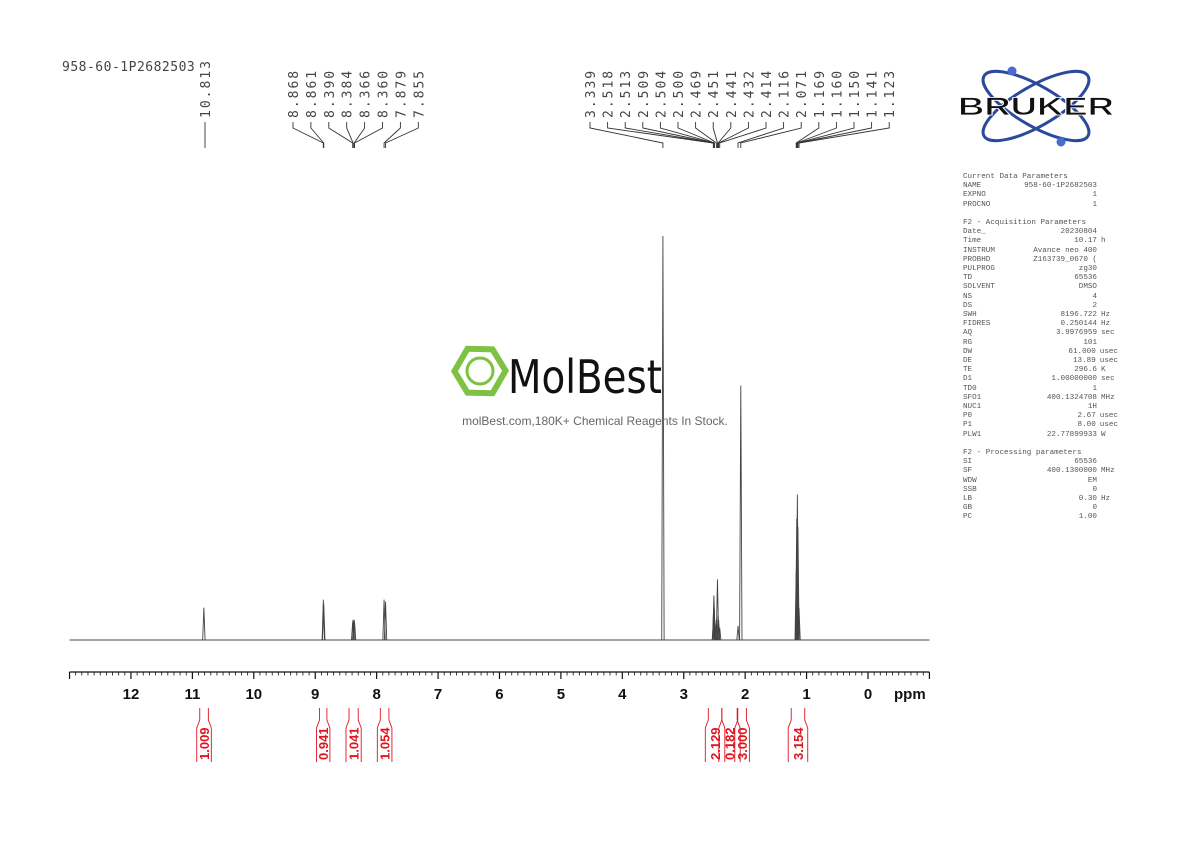 The image size is (1190, 842). Describe the element at coordinates (585, 377) in the screenshot. I see `brand-text: MolBest` at that location.